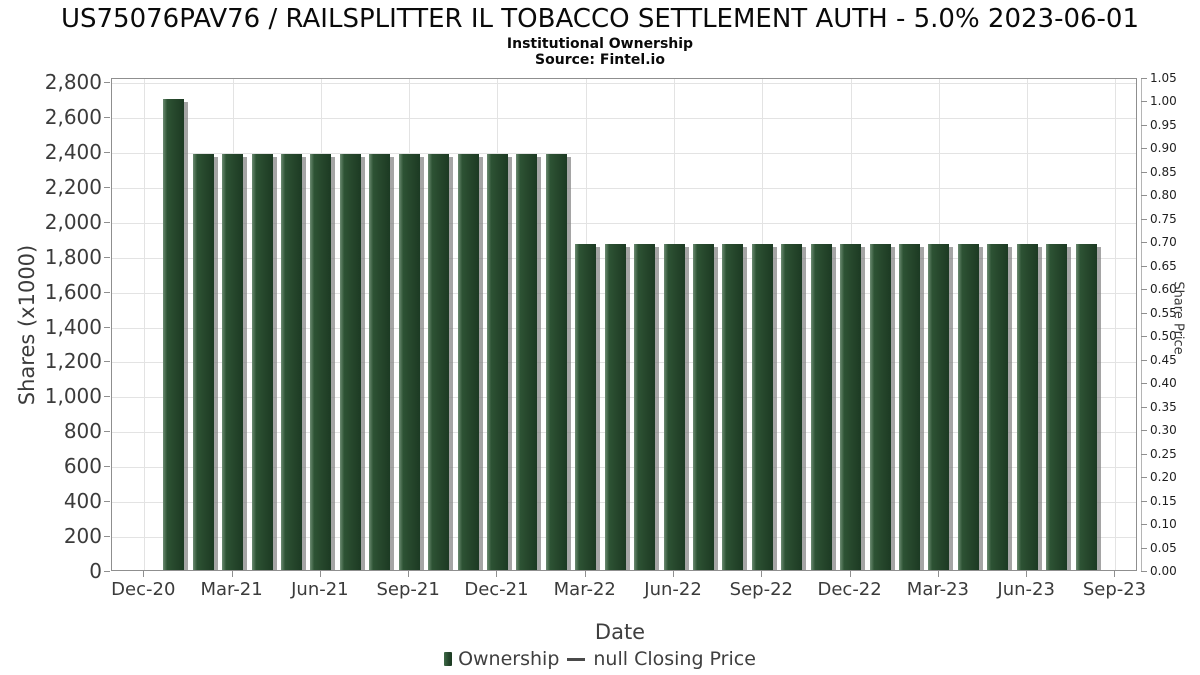 The image size is (1200, 675). I want to click on y-right-tick-label: 0.00, so click(1163, 571).